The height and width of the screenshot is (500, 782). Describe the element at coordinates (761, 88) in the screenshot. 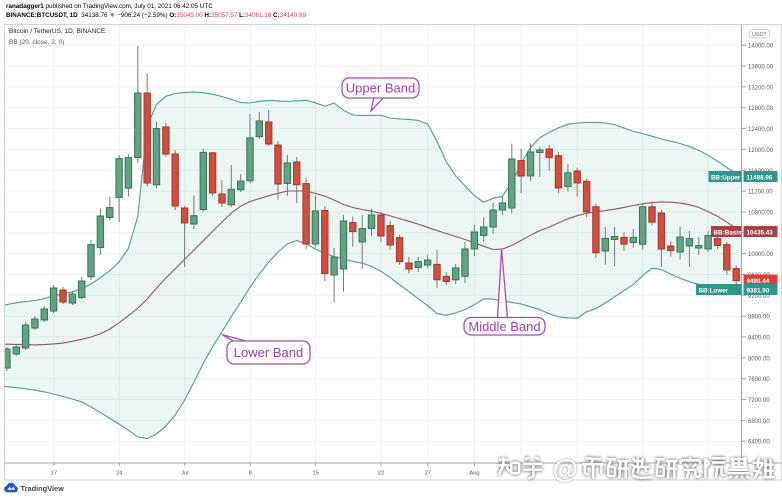

I see `svg-text: 13200.00` at that location.